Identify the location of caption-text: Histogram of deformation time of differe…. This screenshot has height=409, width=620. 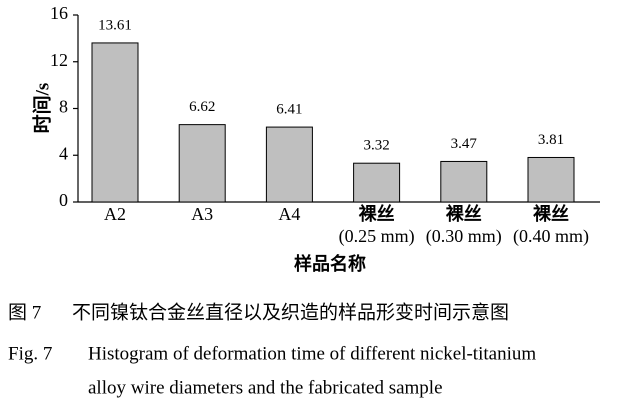
(312, 353).